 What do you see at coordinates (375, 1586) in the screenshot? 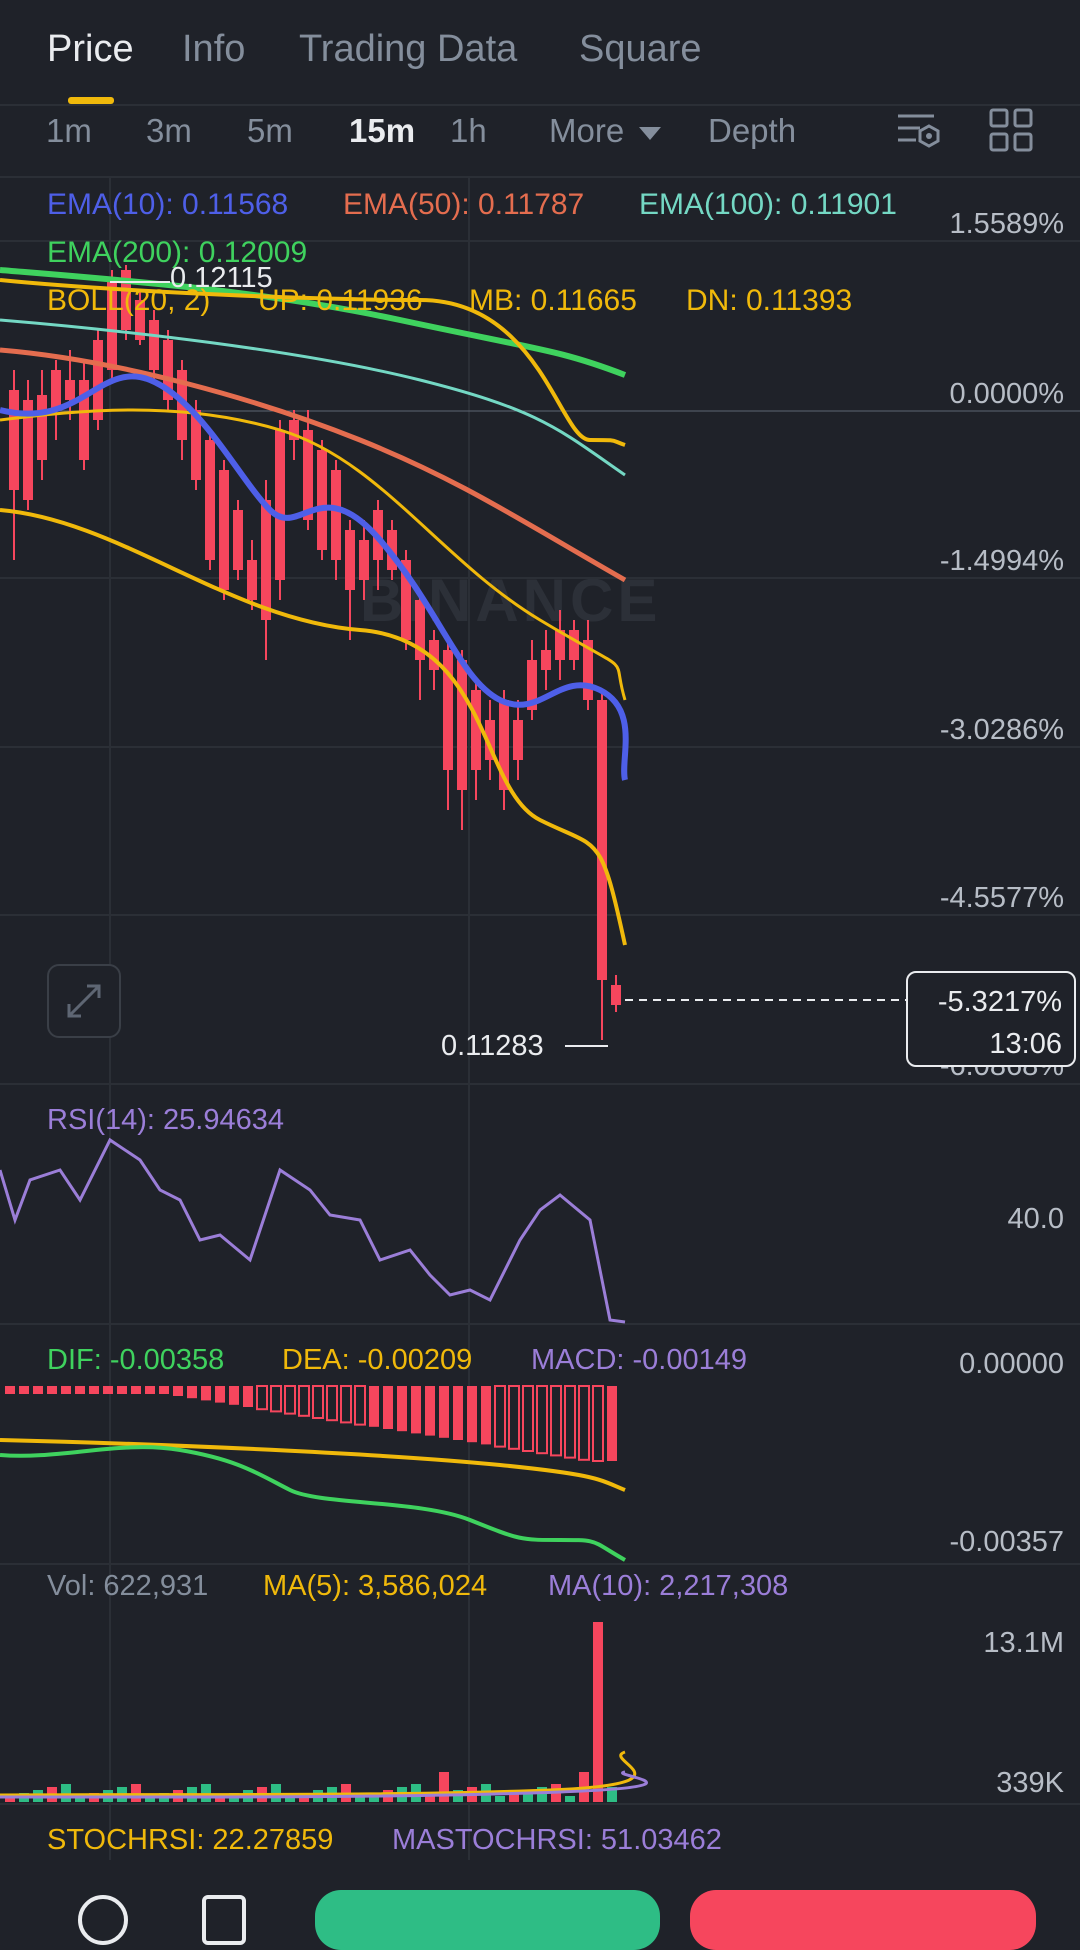
I see `volume-ma5-legend: MA(5): 3,586,024` at bounding box center [375, 1586].